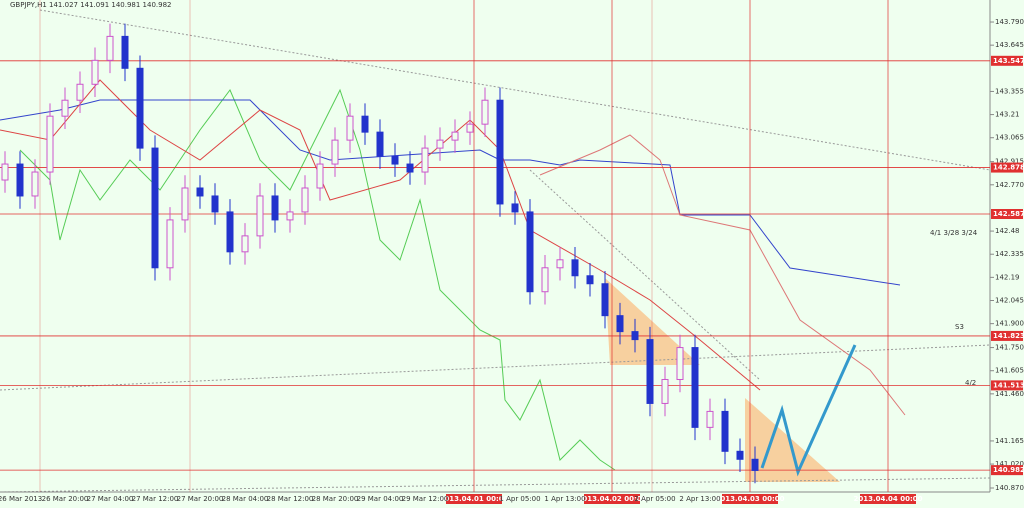  I want to click on triangle, so click(652, 321).